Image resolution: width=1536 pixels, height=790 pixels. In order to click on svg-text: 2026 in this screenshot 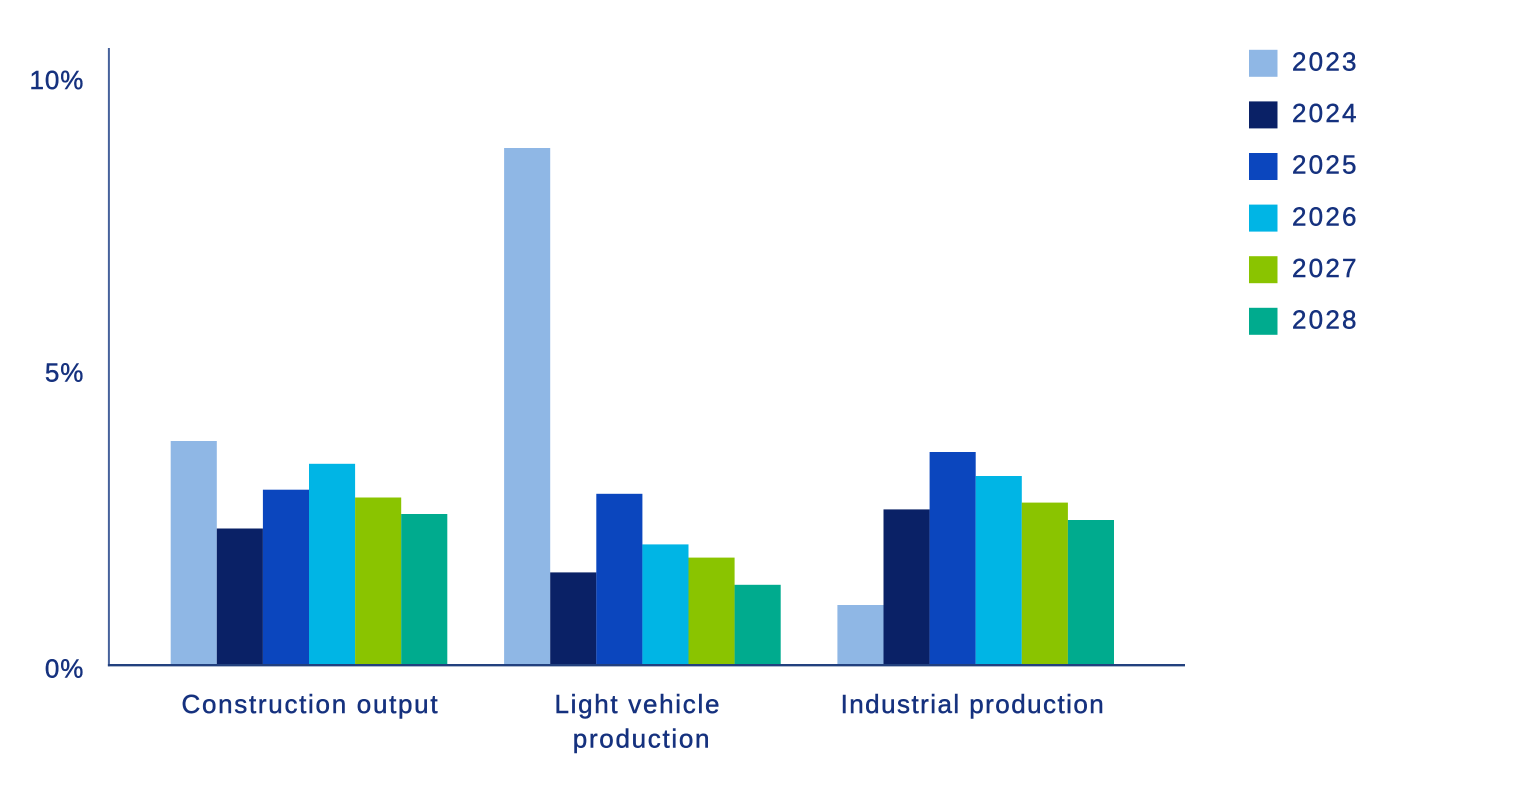, I will do `click(1325, 216)`.